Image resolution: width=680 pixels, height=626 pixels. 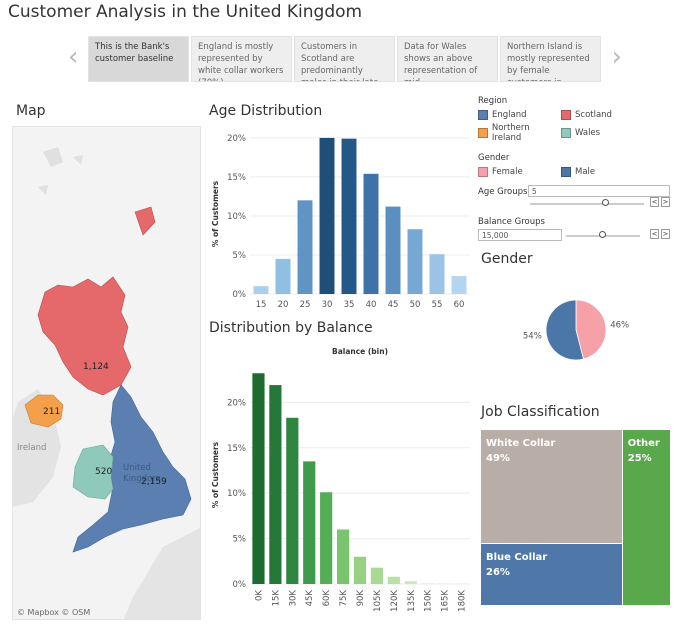 I want to click on legend-item-male: Male, so click(x=611, y=172).